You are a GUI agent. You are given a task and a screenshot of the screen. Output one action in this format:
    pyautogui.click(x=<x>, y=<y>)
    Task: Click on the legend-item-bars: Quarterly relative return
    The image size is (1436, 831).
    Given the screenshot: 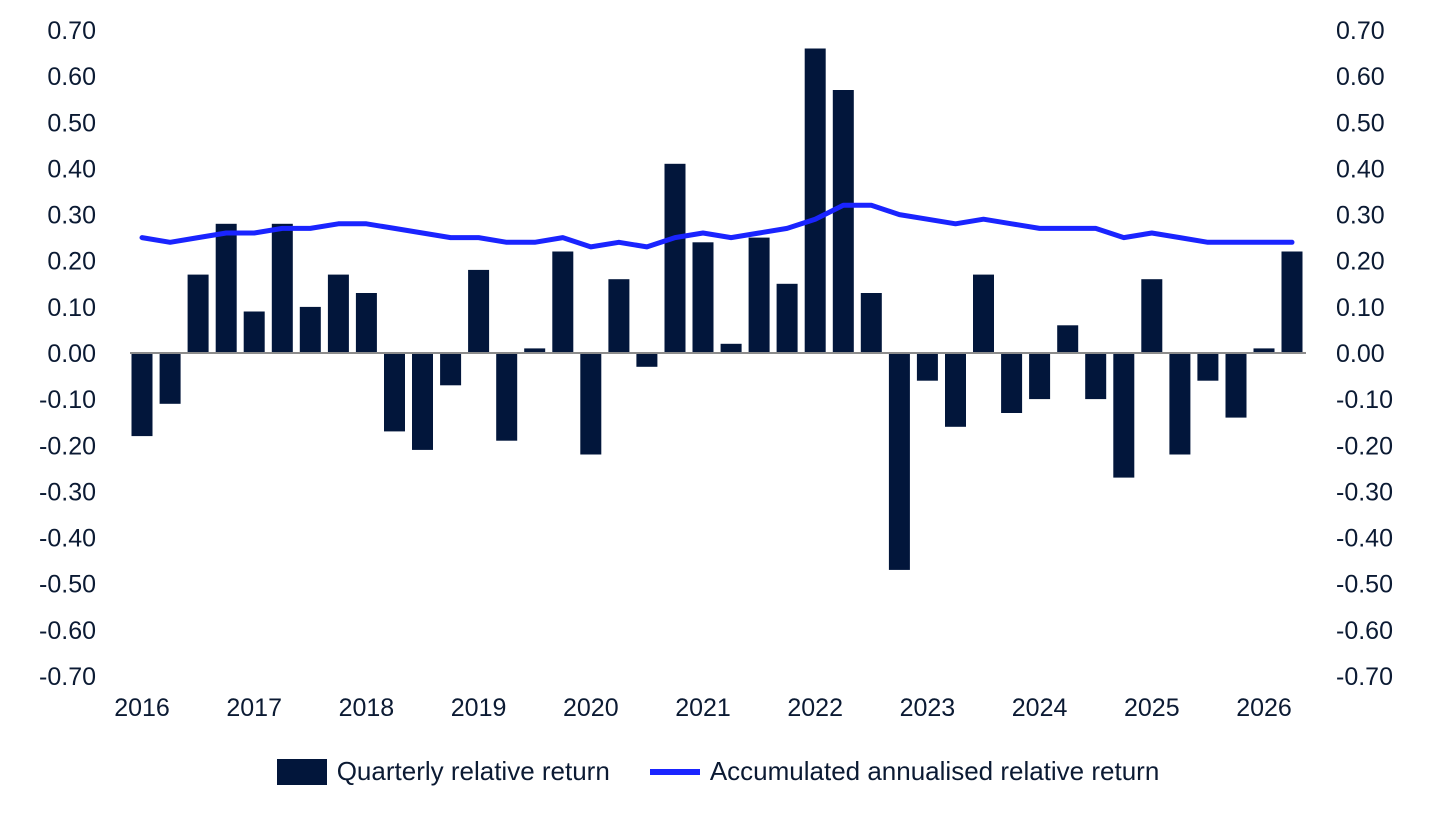 What is the action you would take?
    pyautogui.click(x=443, y=771)
    